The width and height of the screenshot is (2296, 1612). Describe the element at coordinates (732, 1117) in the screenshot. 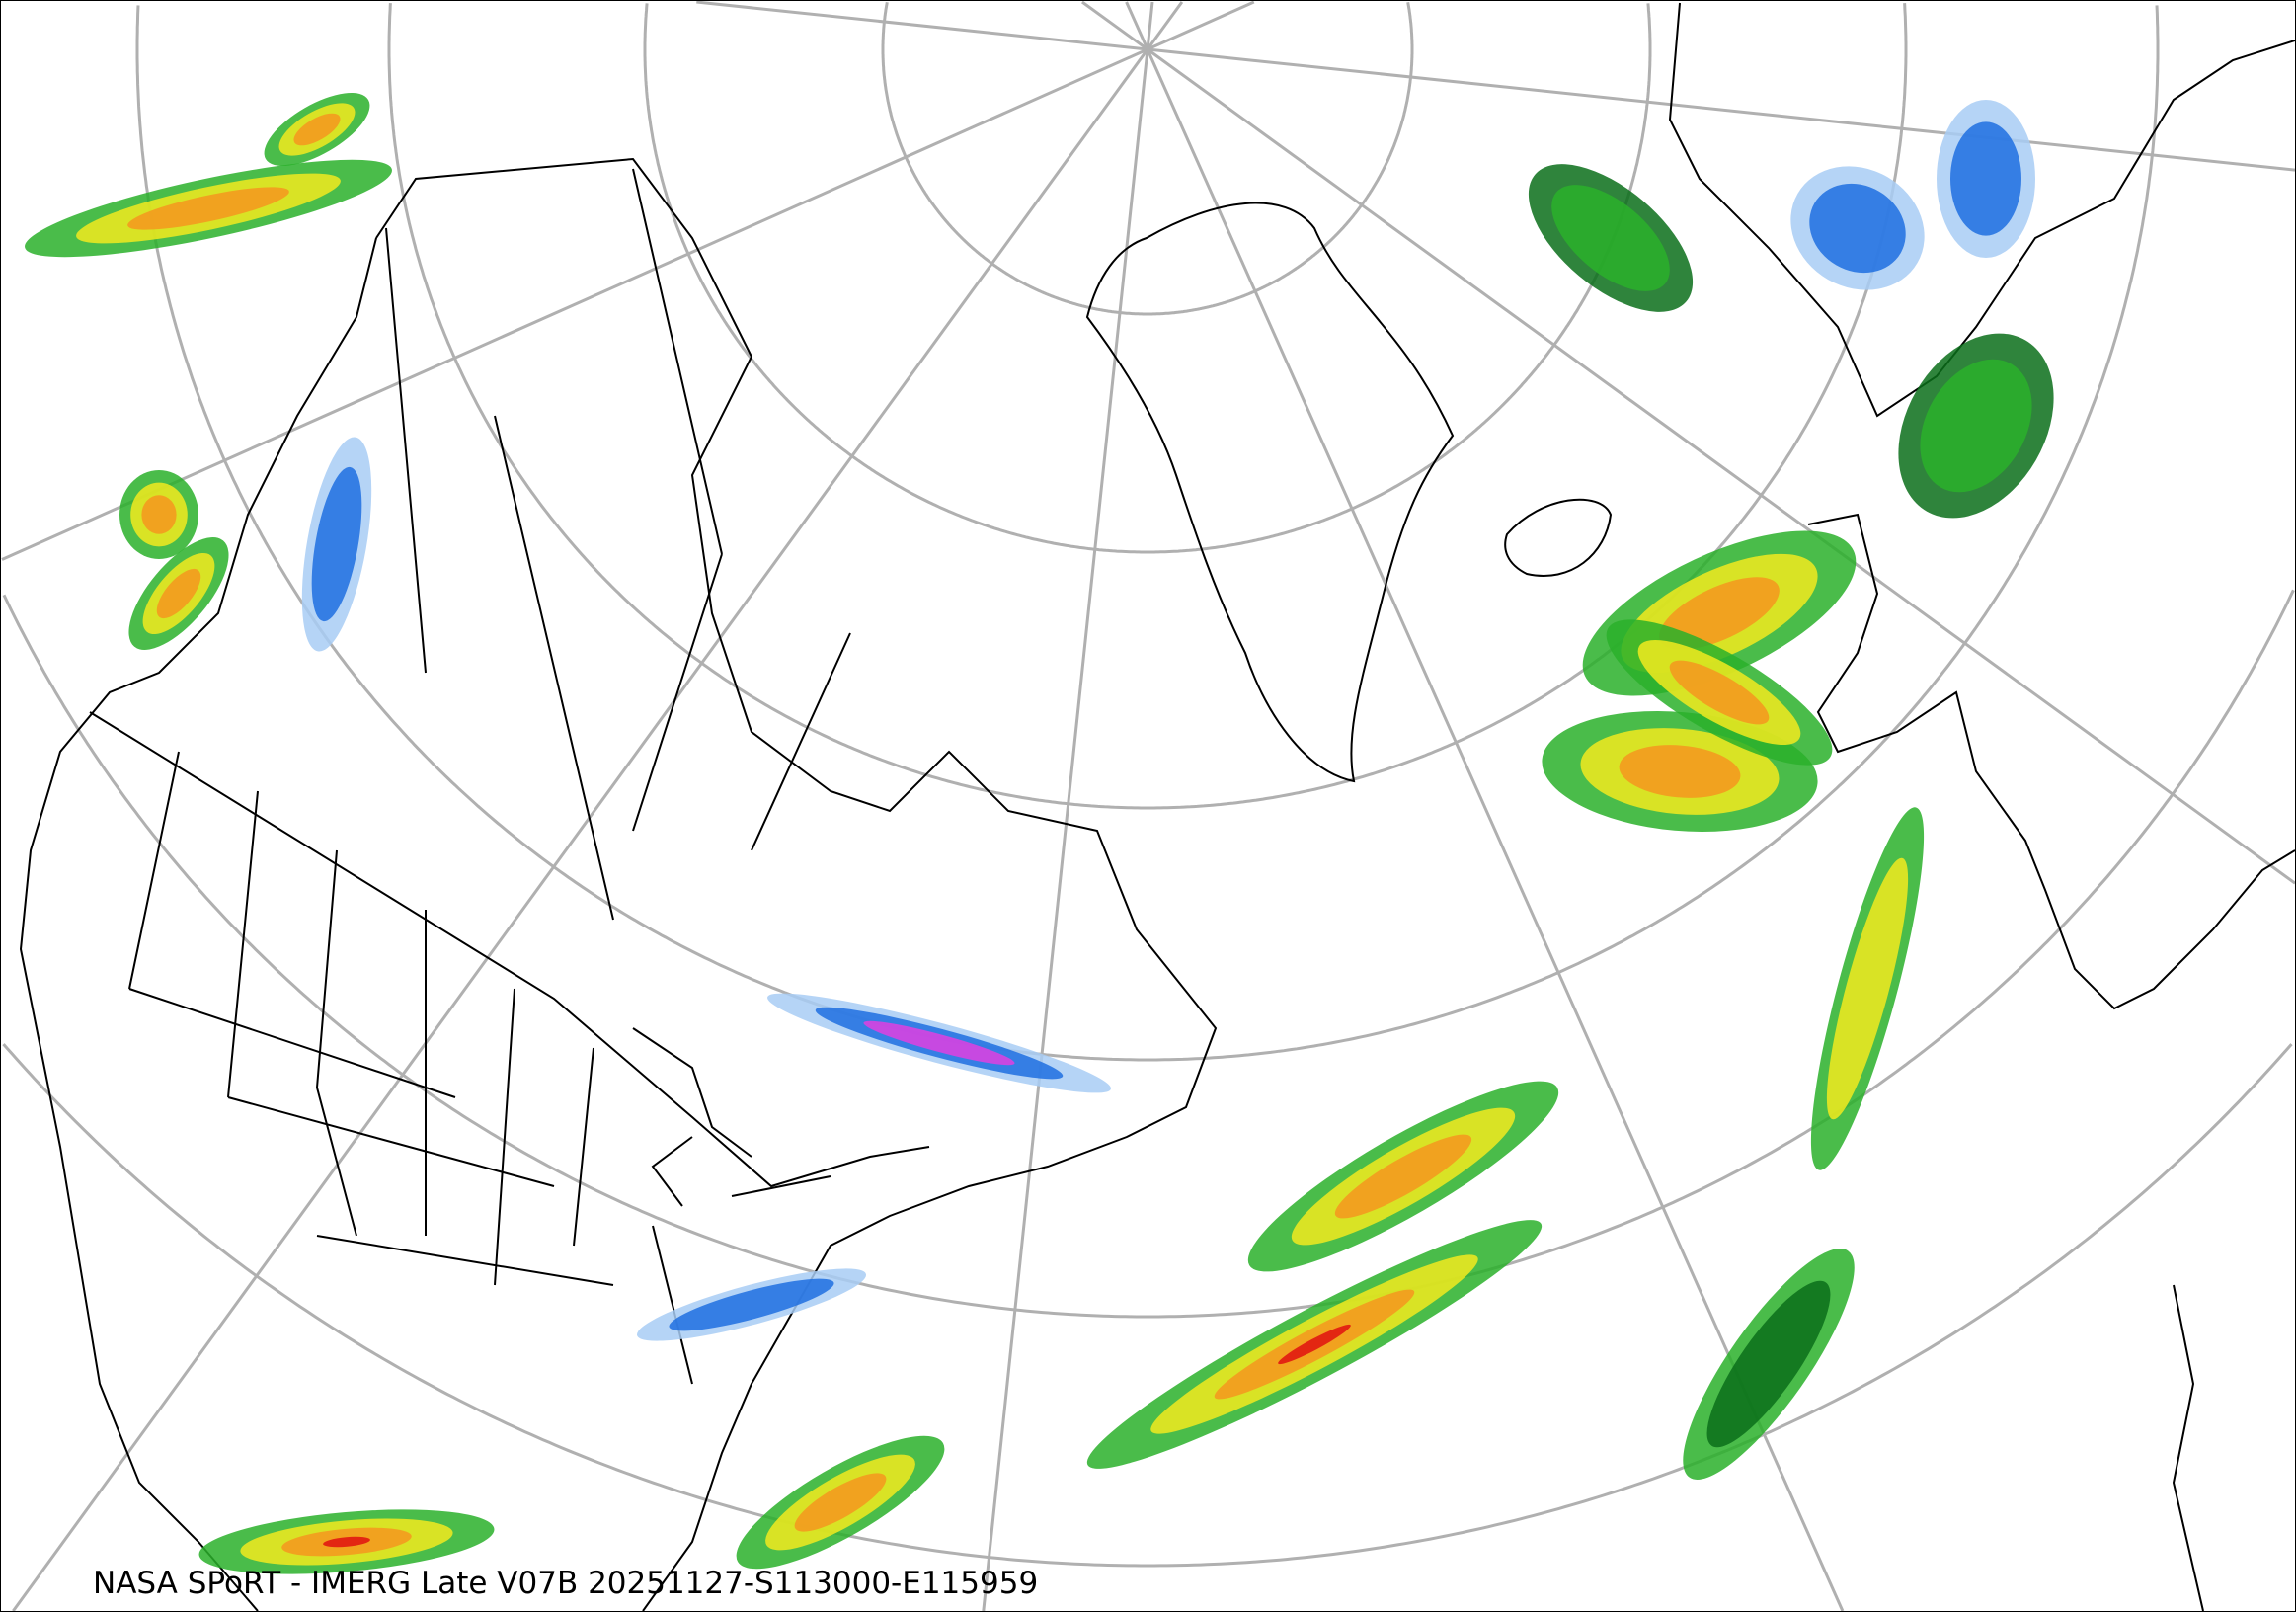

I see `great-lakes` at that location.